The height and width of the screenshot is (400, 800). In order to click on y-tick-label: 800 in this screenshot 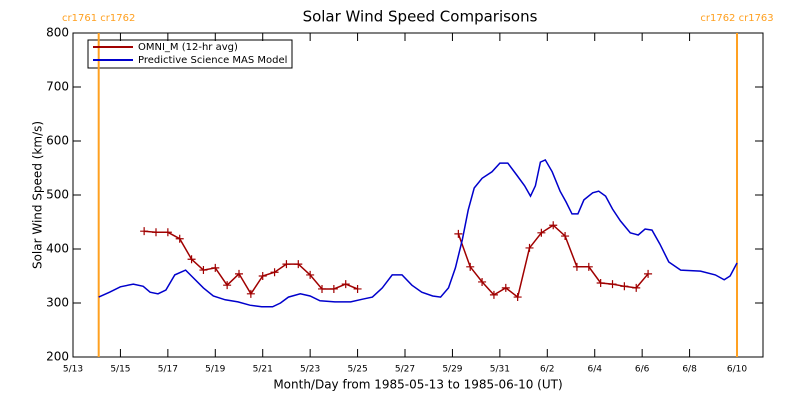, I will do `click(57, 33)`.